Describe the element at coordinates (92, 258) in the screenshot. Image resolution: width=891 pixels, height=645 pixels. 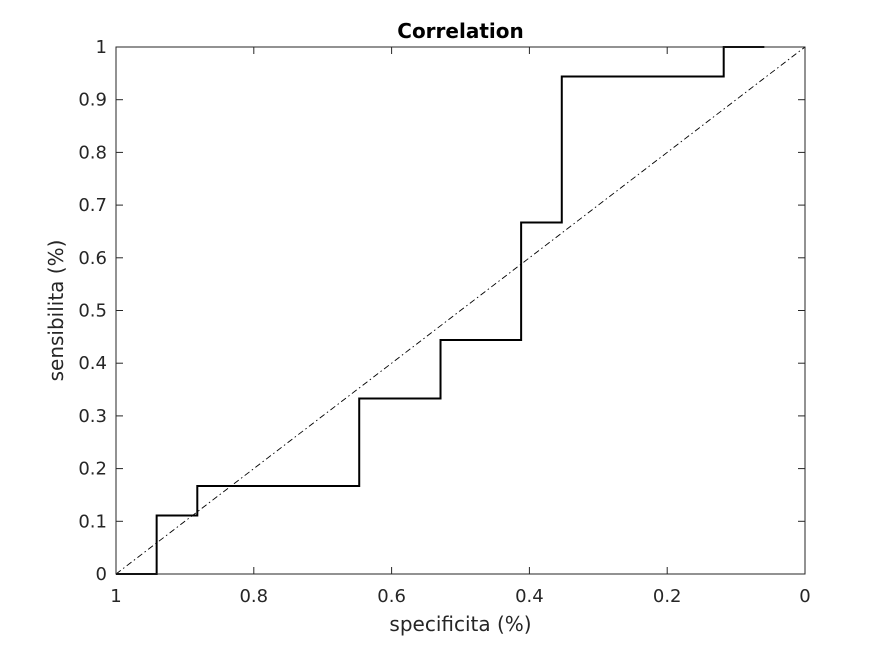
I see `y-tick-label: 0.6` at that location.